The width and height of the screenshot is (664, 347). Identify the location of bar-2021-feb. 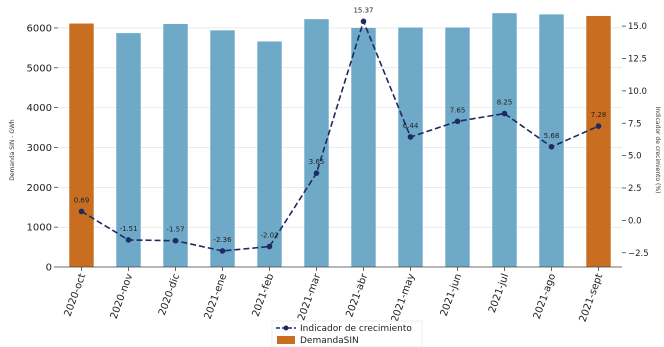
(269, 154).